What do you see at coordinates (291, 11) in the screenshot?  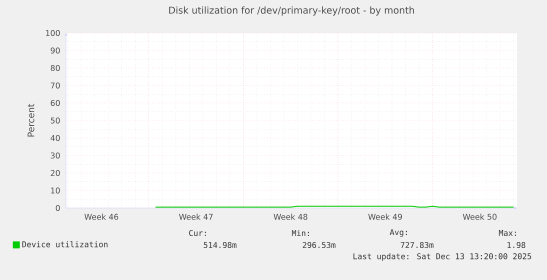 I see `chart-title: Disk utilization for /dev/primary-key/root - by month` at bounding box center [291, 11].